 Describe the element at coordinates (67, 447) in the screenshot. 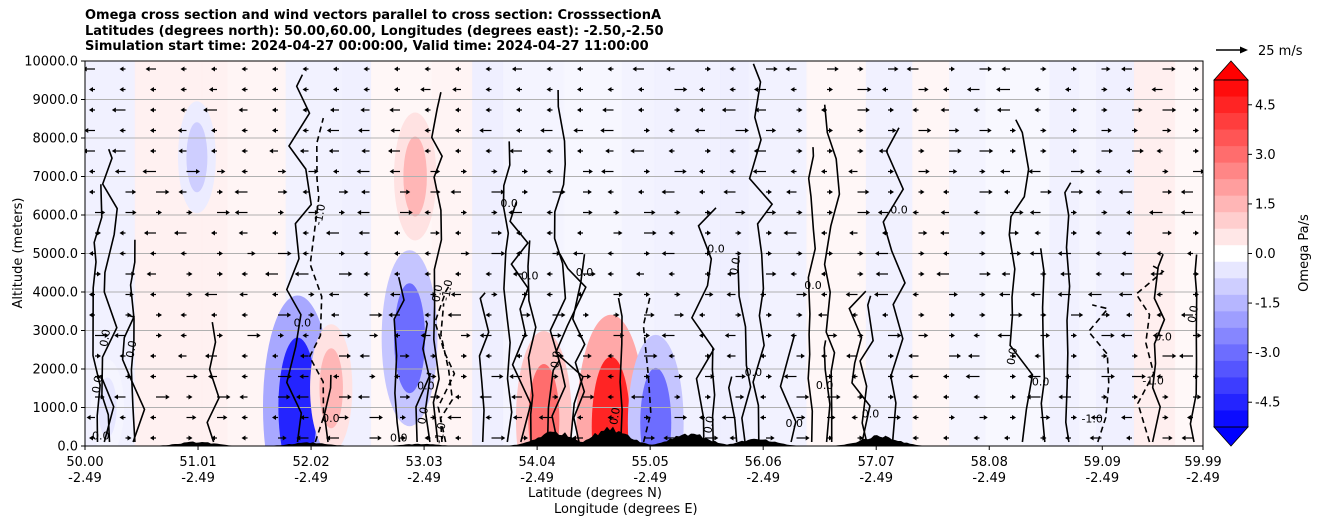

I see `y-tick-label: 0.0` at that location.